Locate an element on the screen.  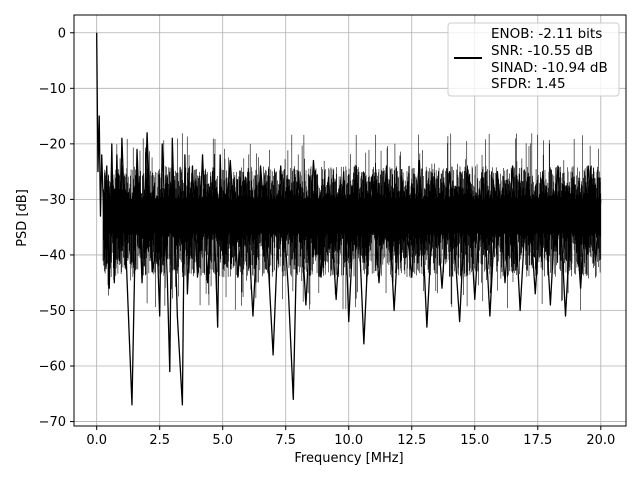
y-tick-label: −30 is located at coordinates (52, 200).